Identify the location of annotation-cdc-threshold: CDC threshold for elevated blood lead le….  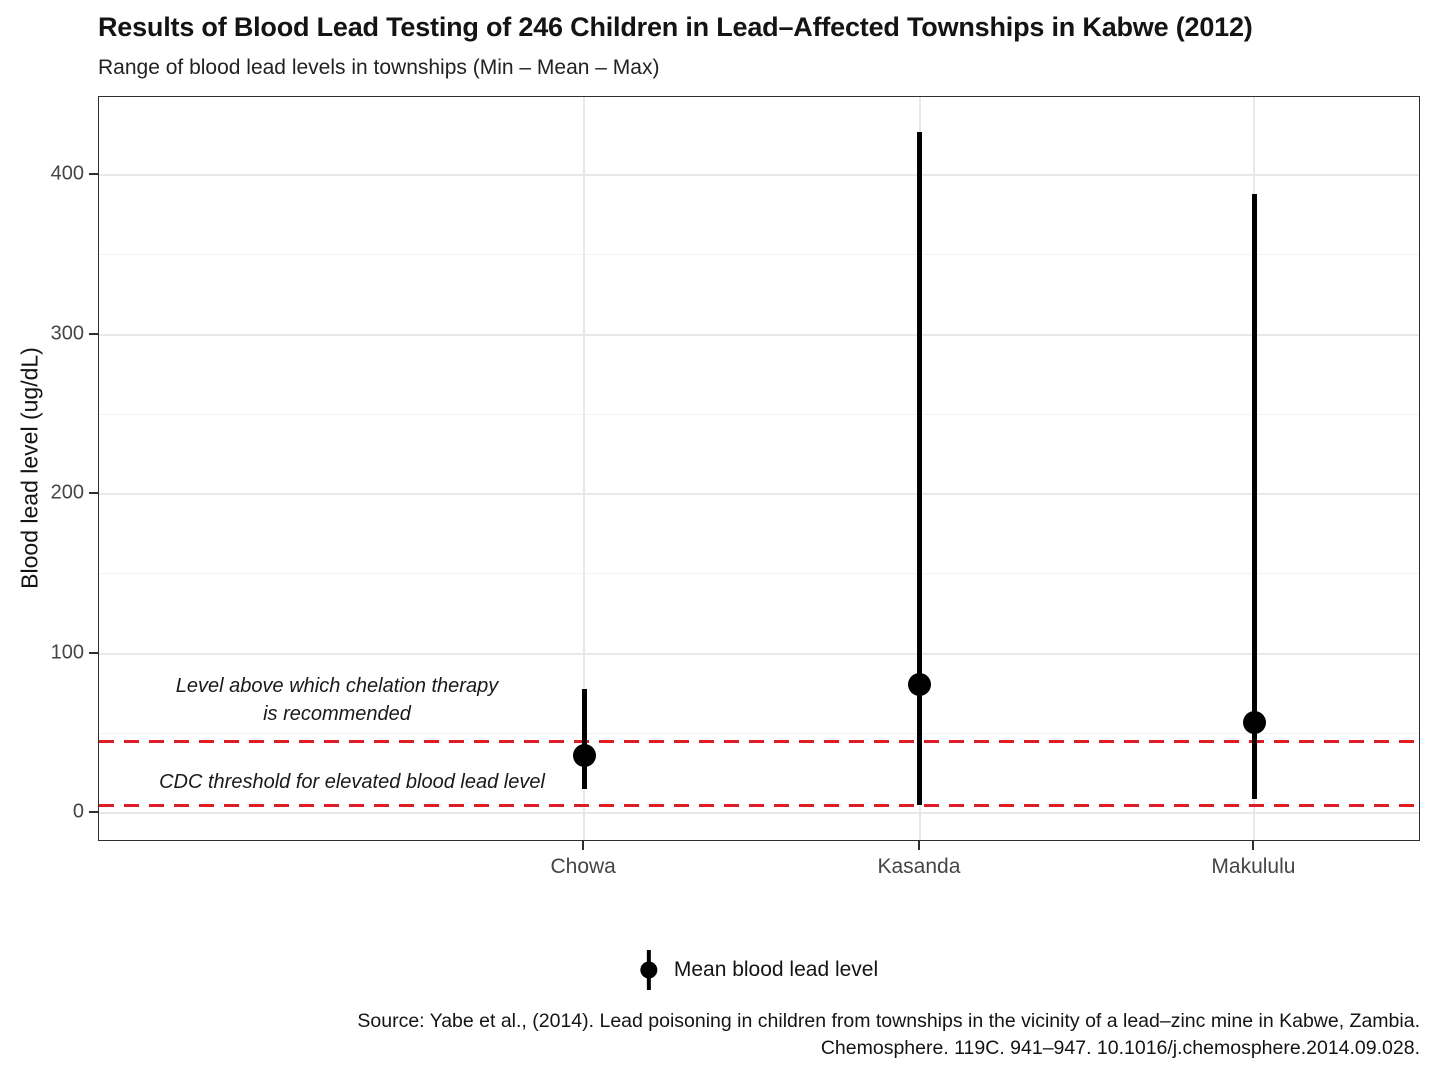
(352, 782).